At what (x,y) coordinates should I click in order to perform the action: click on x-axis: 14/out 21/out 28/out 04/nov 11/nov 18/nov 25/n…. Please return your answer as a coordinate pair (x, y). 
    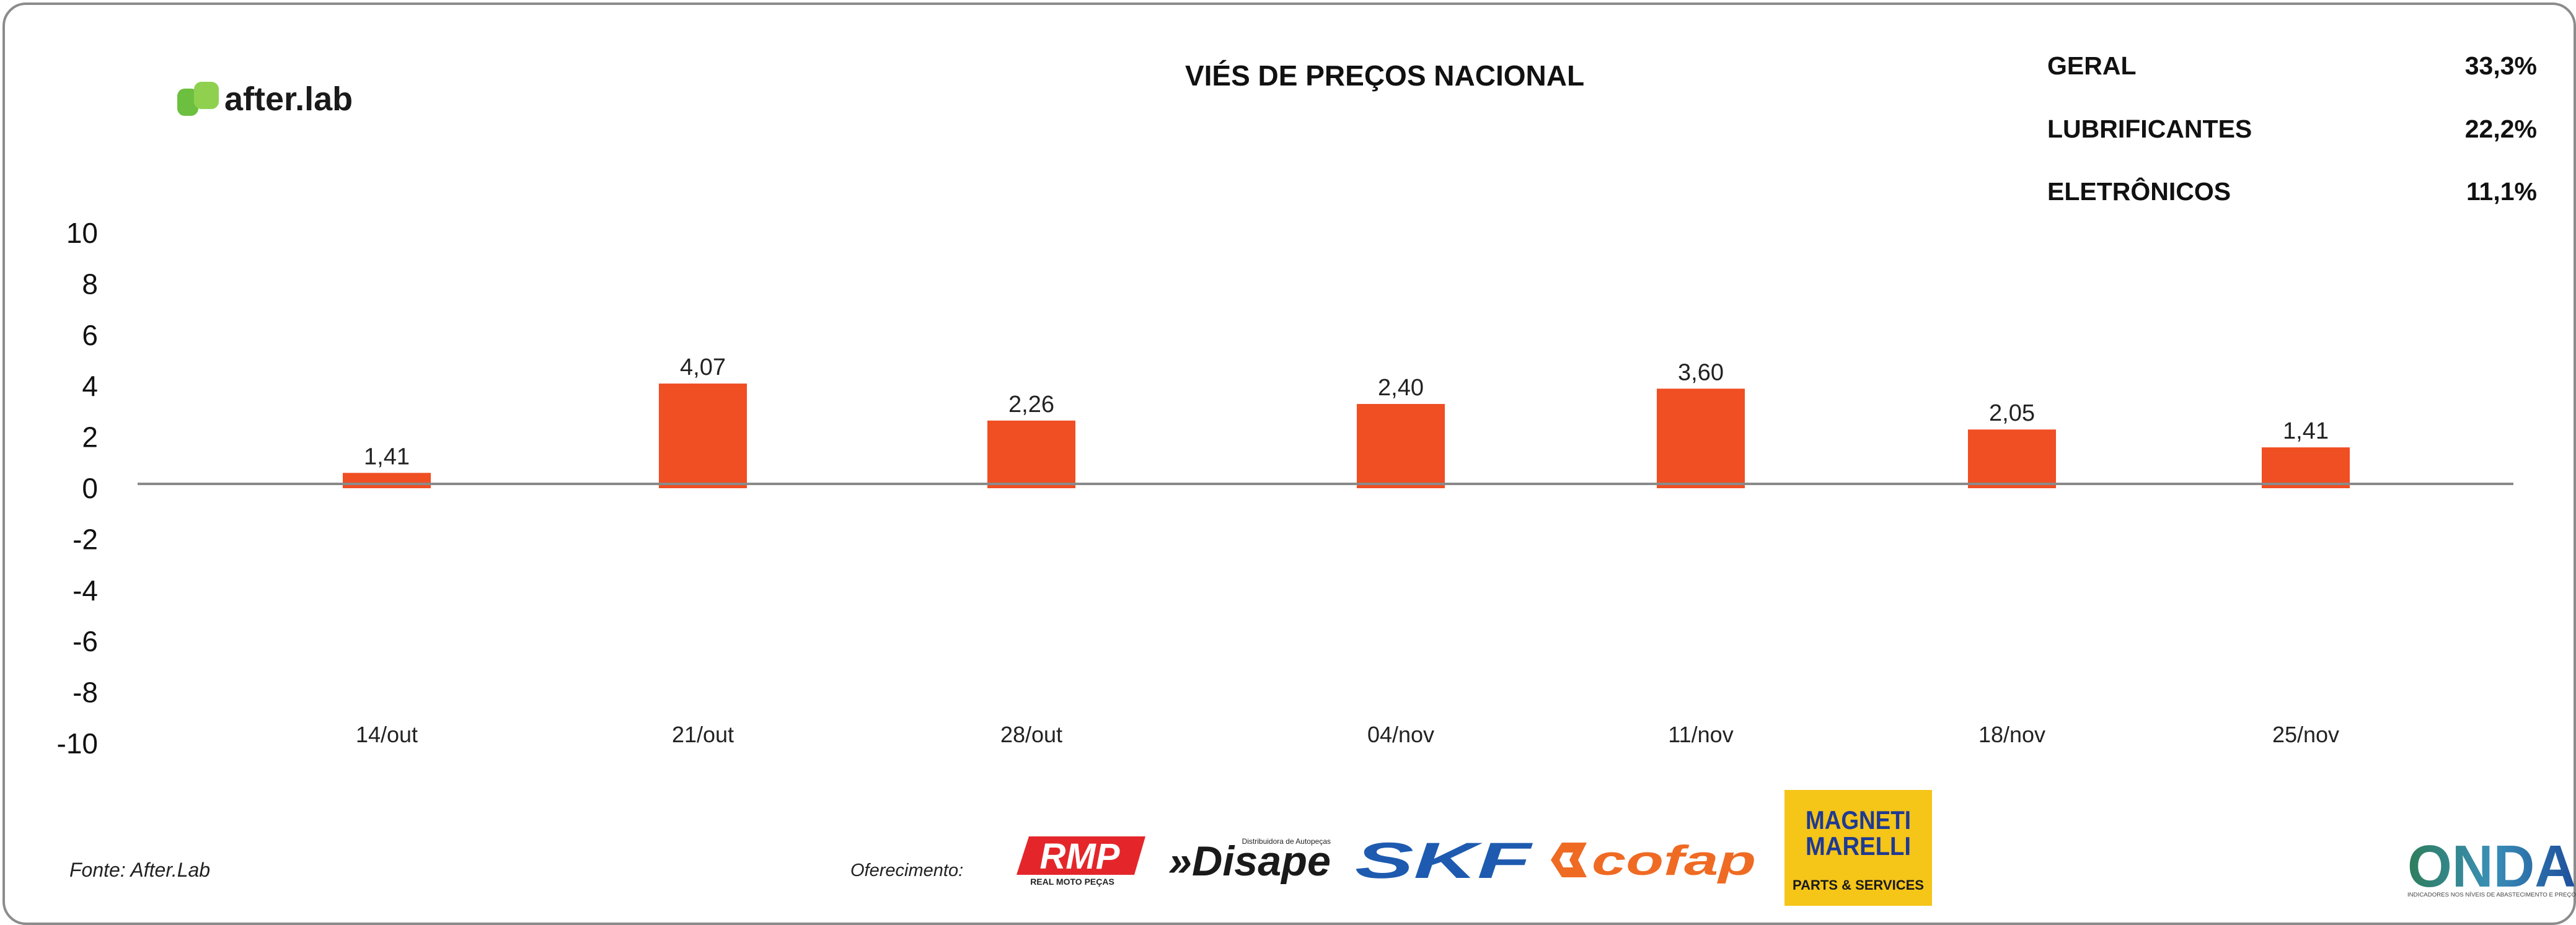
    Looking at the image, I should click on (1347, 734).